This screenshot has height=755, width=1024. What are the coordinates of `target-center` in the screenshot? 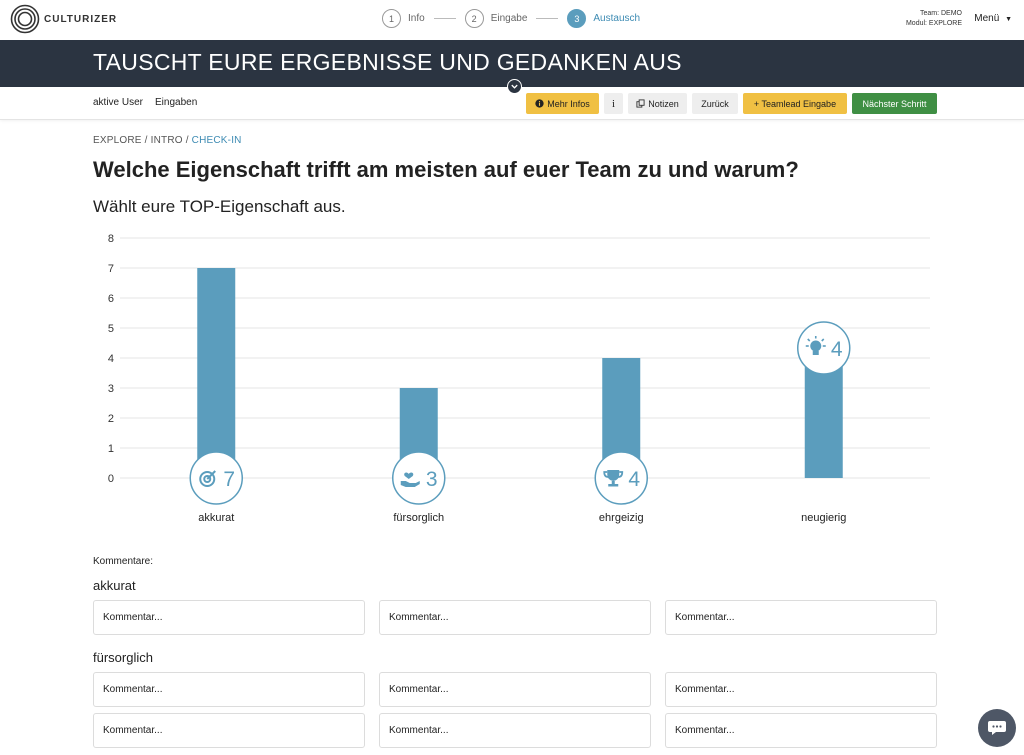 It's located at (207, 479).